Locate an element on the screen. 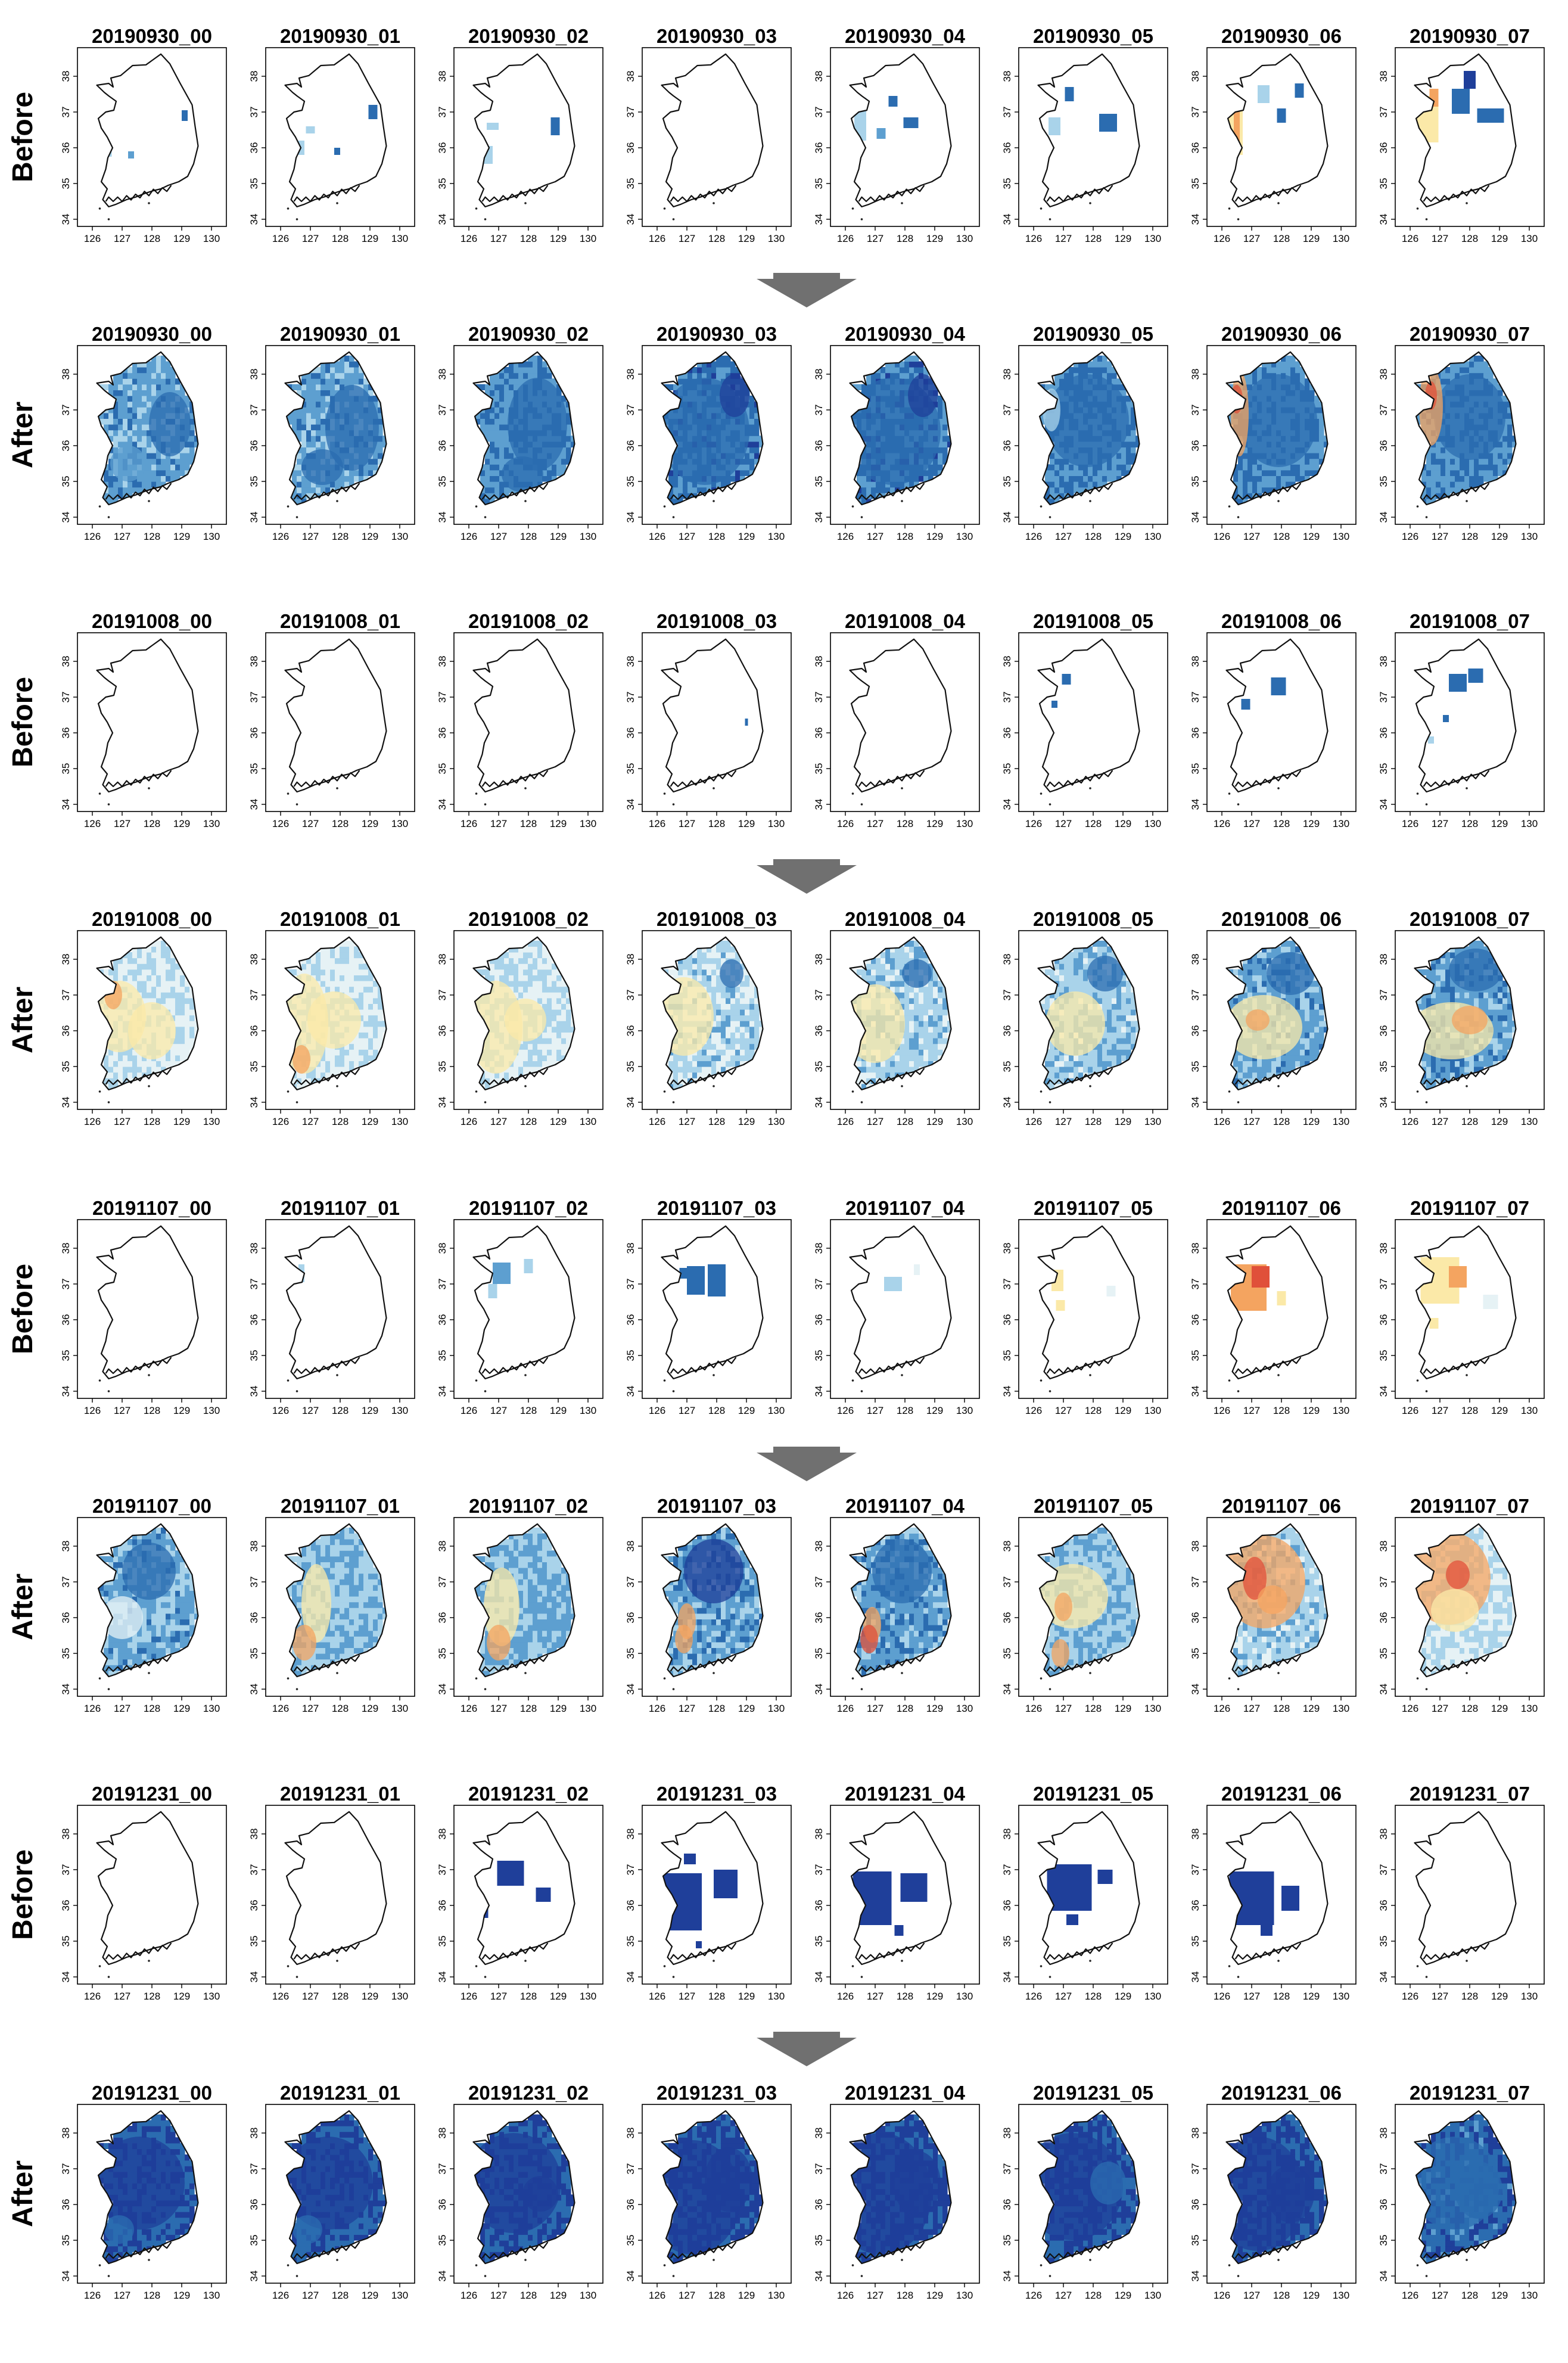  island-marker is located at coordinates (1238, 219).